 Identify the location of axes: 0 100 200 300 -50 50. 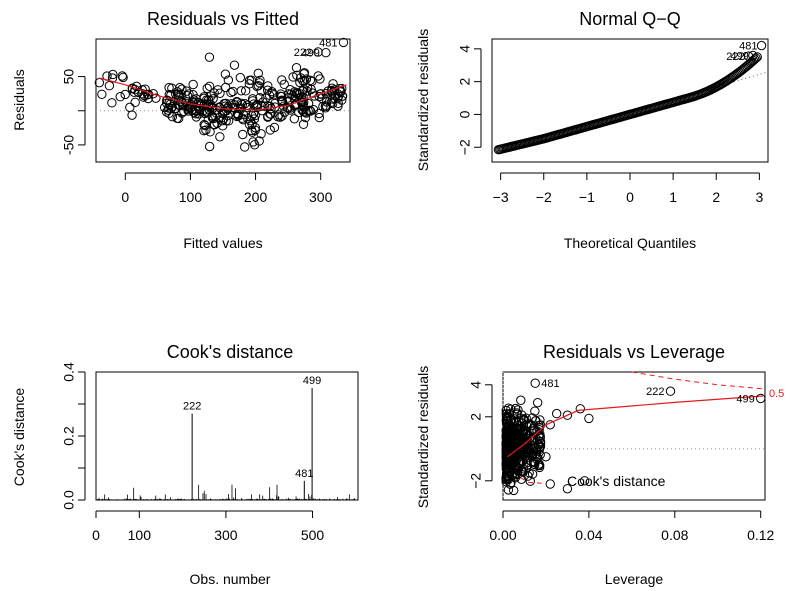
(197, 137).